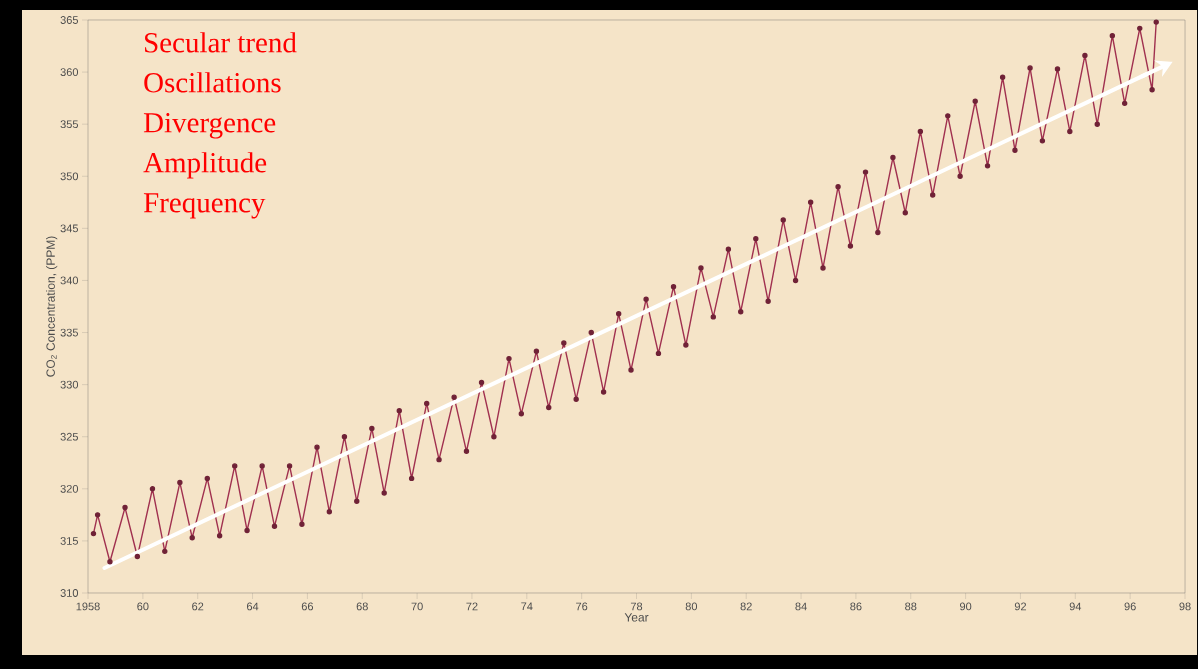 This screenshot has width=1198, height=669. Describe the element at coordinates (69, 72) in the screenshot. I see `y-tick-label: 360` at that location.